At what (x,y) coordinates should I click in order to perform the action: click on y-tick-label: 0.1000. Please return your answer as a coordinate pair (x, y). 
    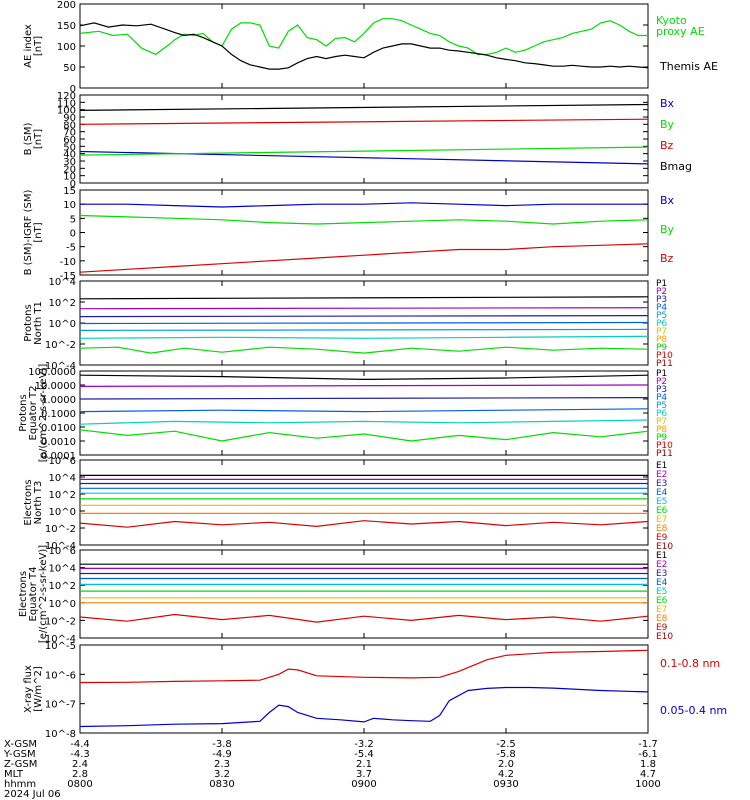
    Looking at the image, I should click on (58, 414).